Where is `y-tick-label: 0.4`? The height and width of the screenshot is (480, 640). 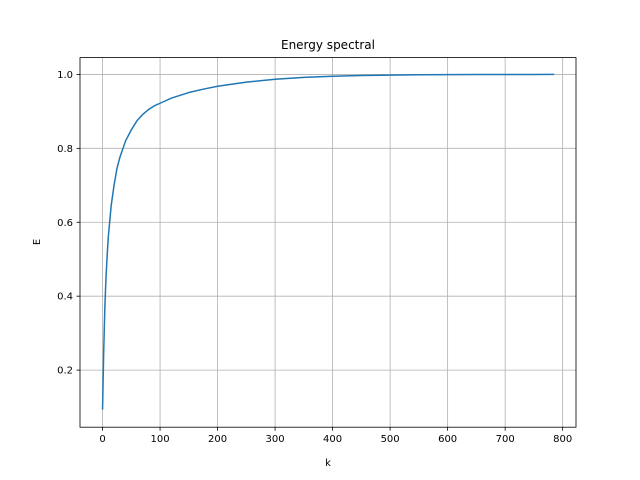
y-tick-label: 0.4 is located at coordinates (65, 297).